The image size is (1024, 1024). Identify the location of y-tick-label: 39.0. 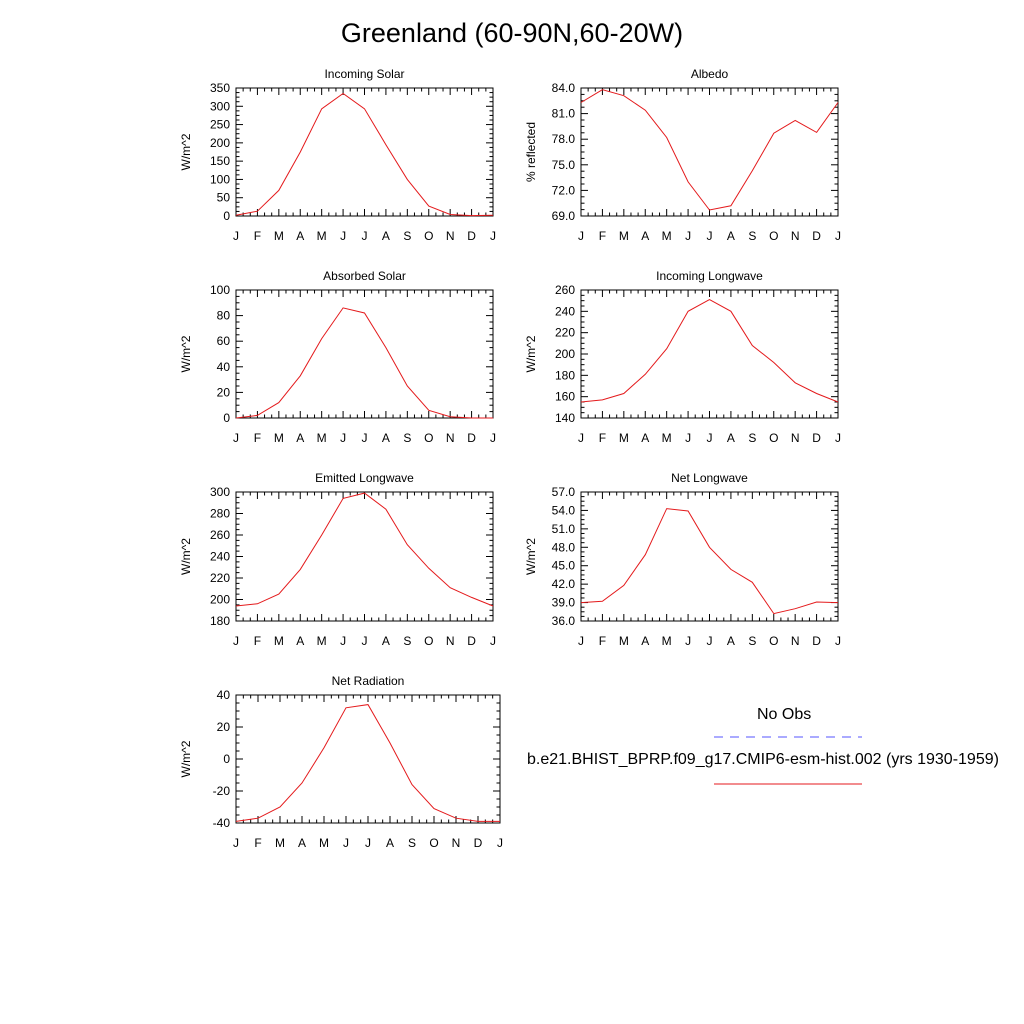
(564, 603).